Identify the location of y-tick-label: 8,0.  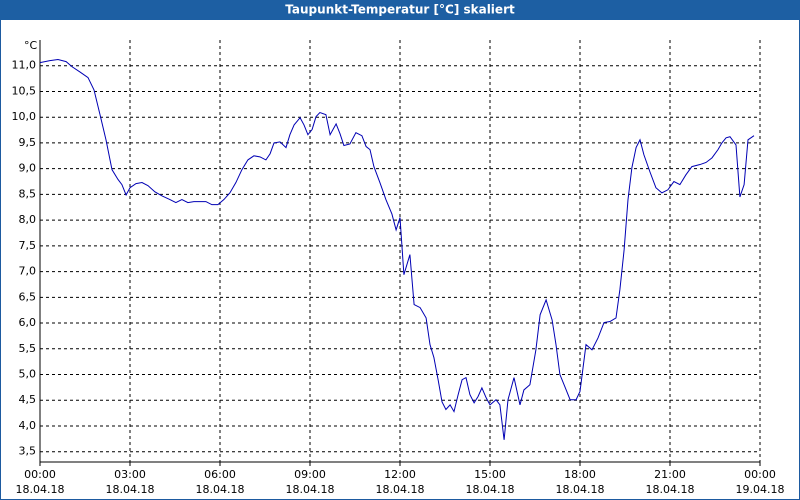
(28, 219).